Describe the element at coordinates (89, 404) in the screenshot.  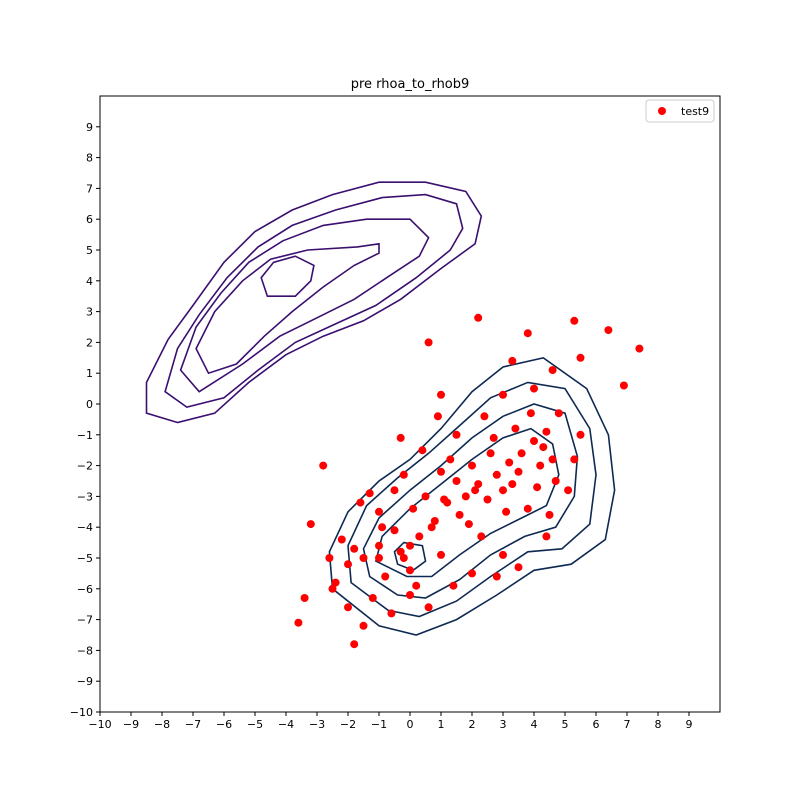
I see `y-tick-label: 0` at that location.